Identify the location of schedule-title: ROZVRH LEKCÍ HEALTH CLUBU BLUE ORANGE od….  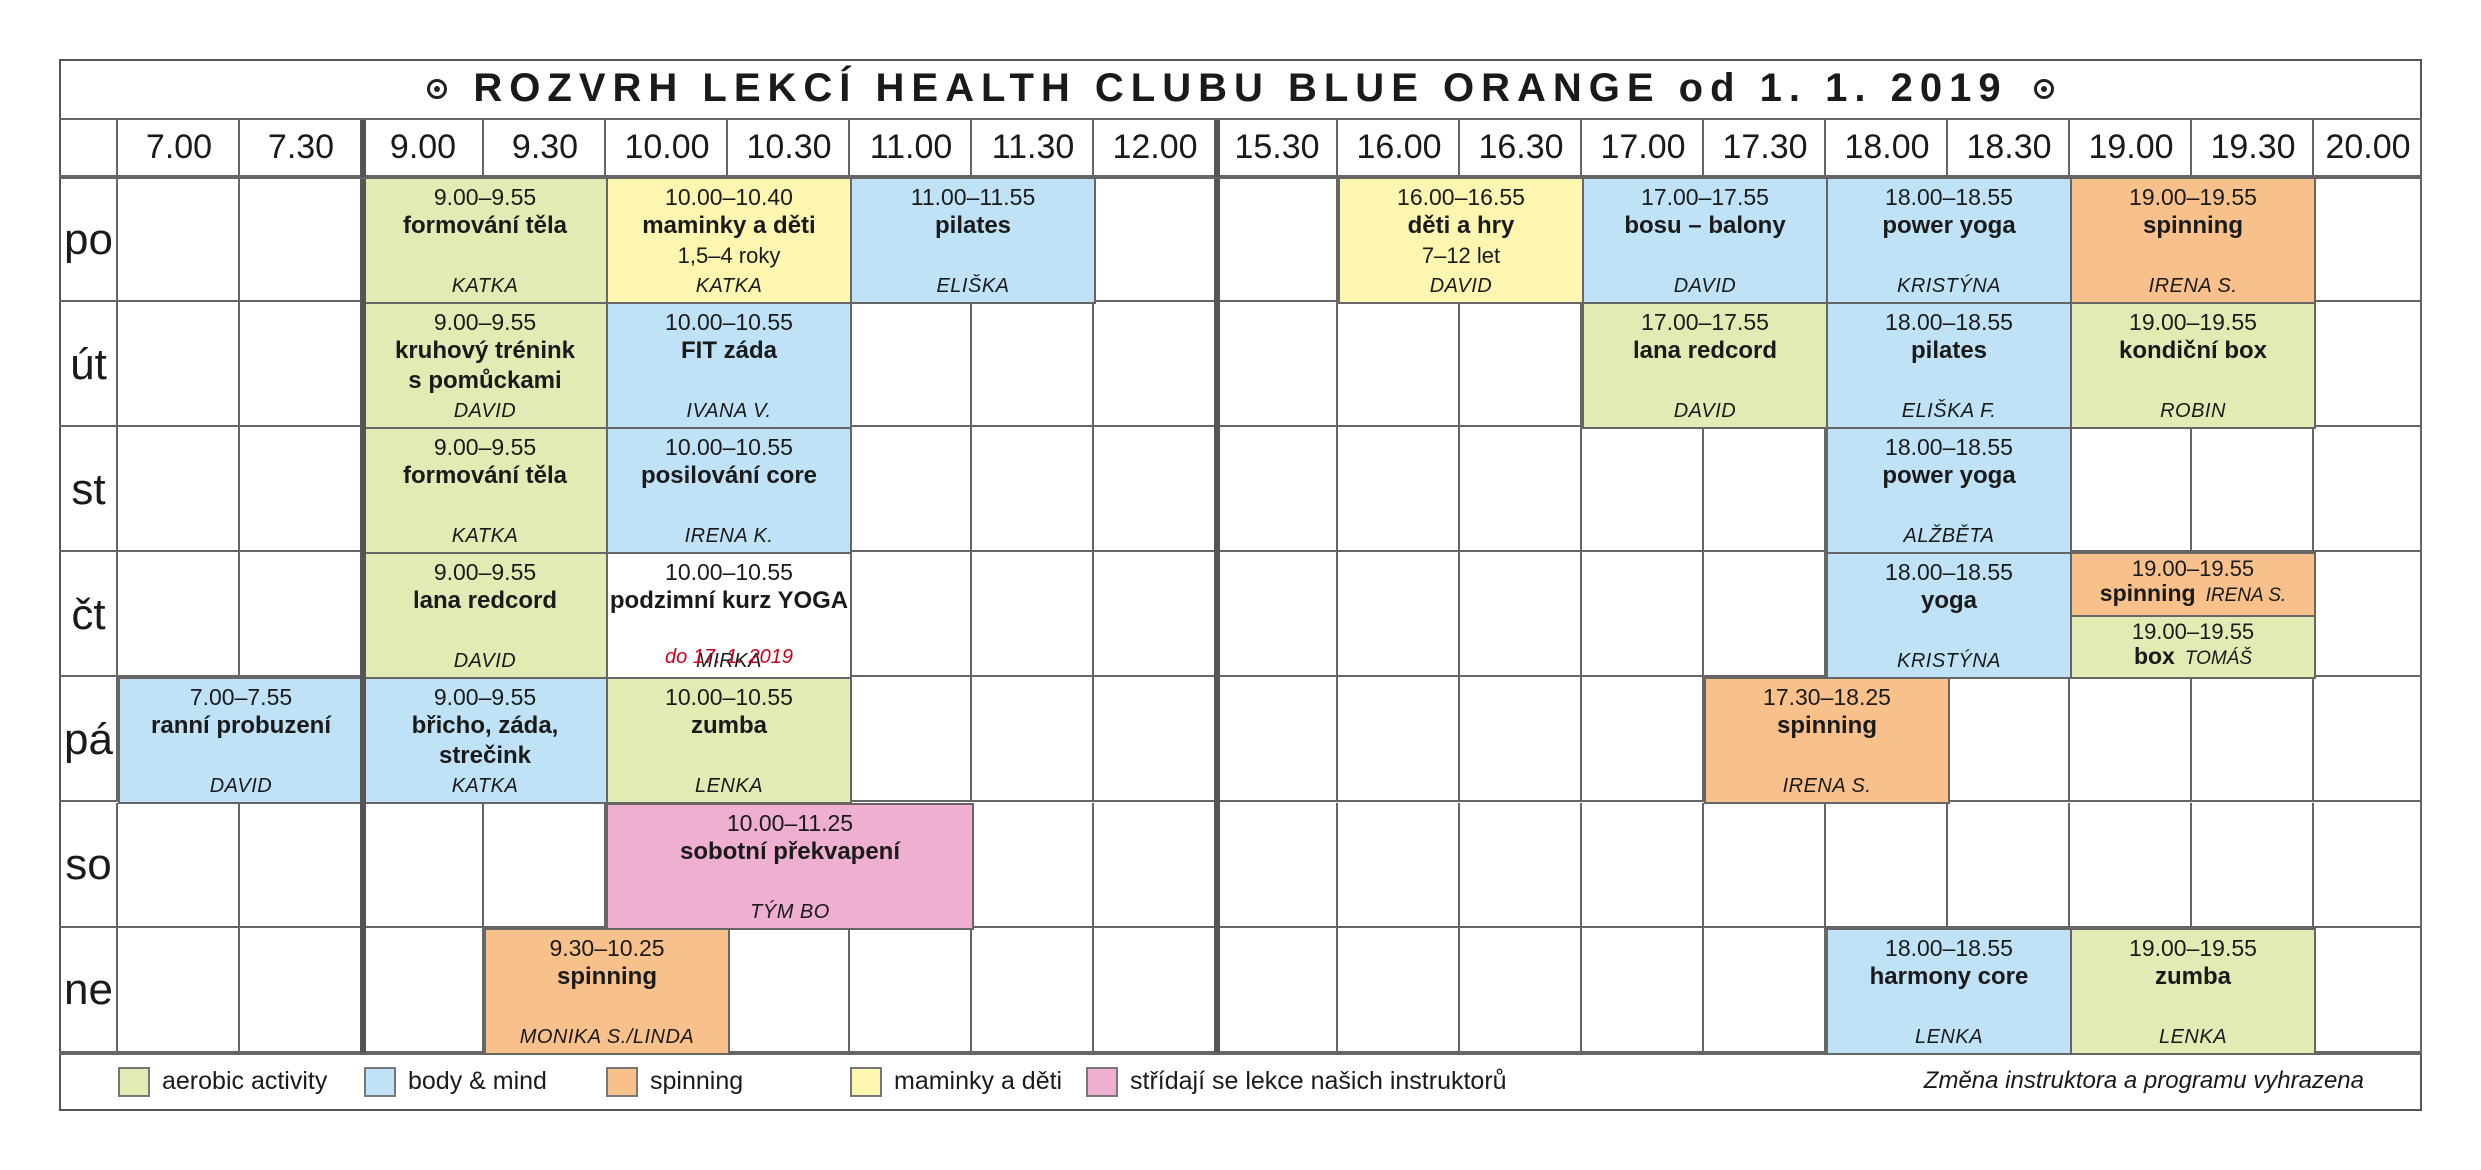
(1240, 88).